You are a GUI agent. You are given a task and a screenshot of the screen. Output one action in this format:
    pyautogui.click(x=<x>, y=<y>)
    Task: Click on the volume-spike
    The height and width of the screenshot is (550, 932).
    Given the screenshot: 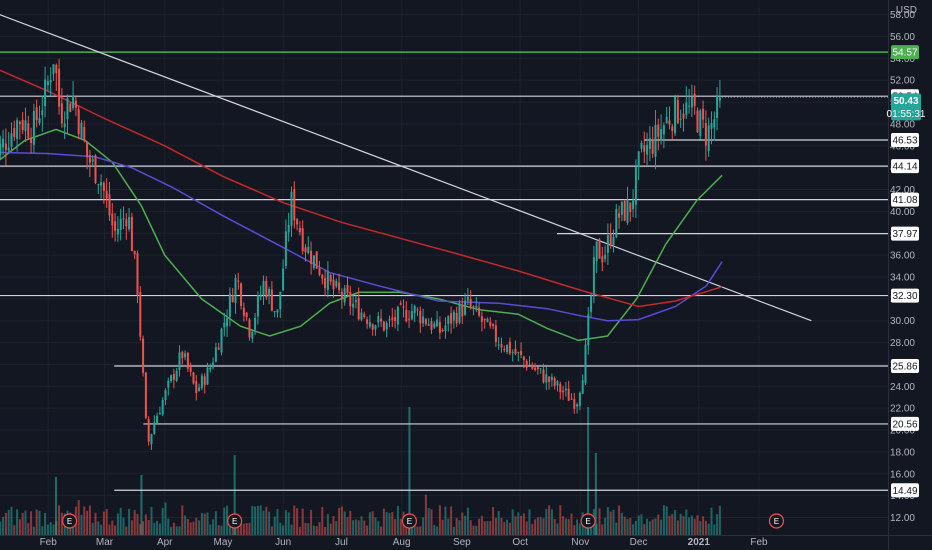 What is the action you would take?
    pyautogui.click(x=141, y=505)
    